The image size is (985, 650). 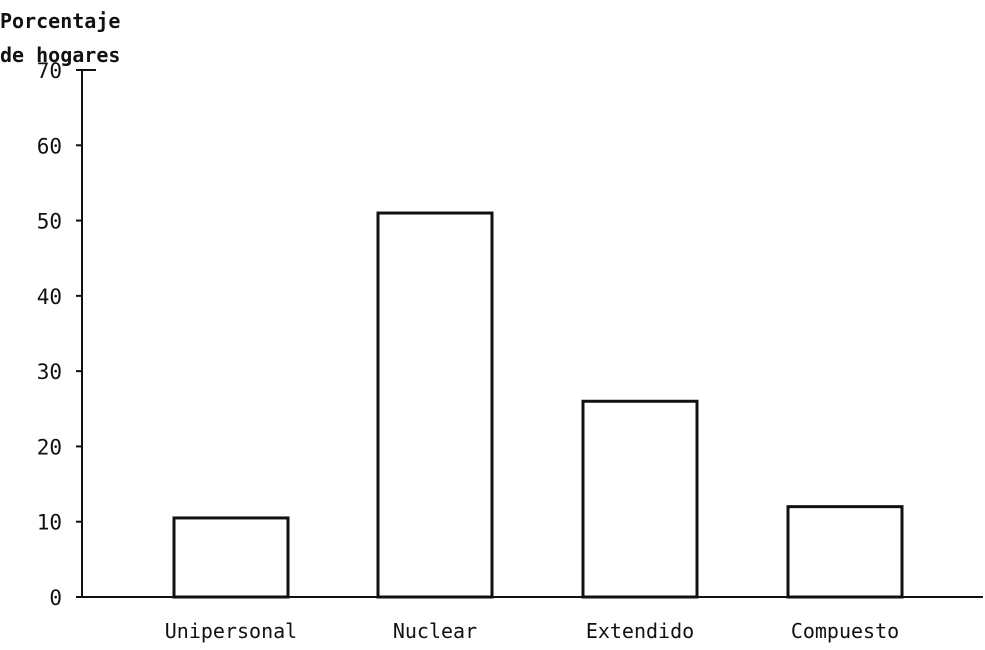 I want to click on y-tick-label: 10, so click(x=49, y=523).